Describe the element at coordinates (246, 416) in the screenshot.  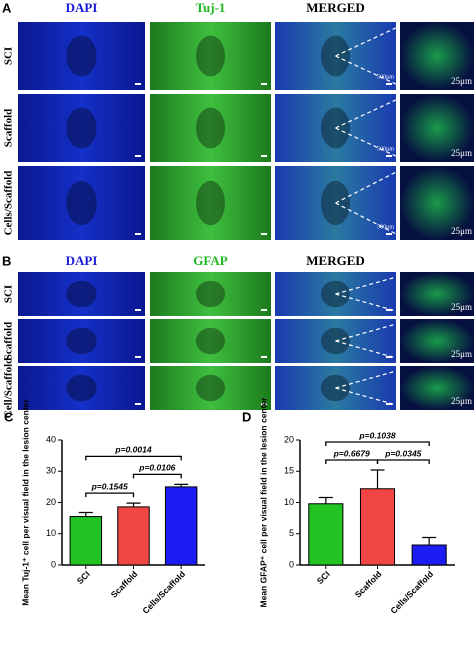
I see `panel-letter: D` at that location.